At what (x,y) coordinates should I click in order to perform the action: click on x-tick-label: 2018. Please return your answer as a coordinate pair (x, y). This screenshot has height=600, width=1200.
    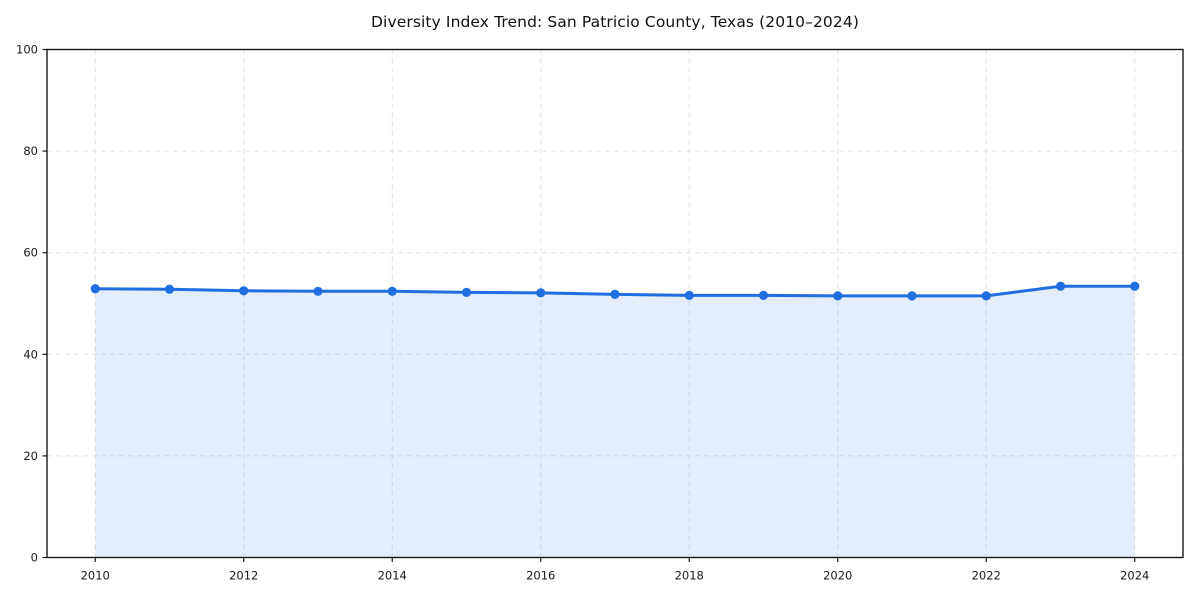
    Looking at the image, I should click on (689, 576).